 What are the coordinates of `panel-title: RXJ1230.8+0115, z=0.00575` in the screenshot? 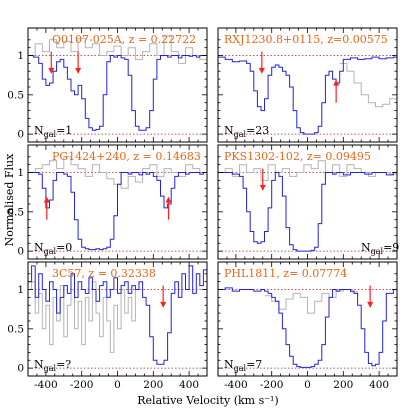 It's located at (306, 39).